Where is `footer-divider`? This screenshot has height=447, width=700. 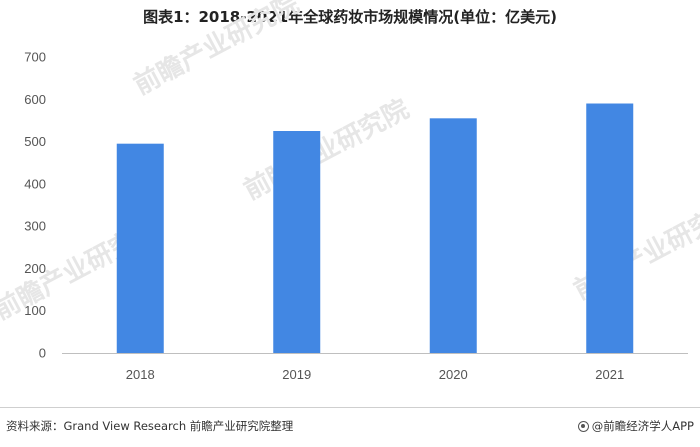 footer-divider is located at coordinates (350, 407).